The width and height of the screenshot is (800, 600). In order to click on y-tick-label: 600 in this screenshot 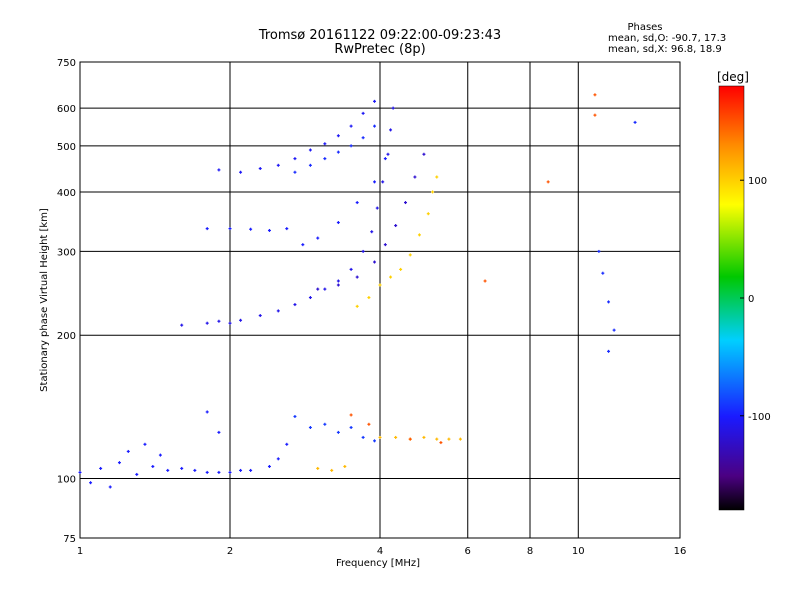, I will do `click(66, 109)`.